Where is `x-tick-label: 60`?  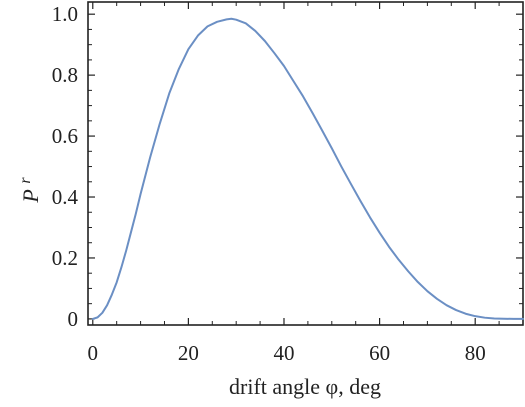
x-tick-label: 60 is located at coordinates (379, 353).